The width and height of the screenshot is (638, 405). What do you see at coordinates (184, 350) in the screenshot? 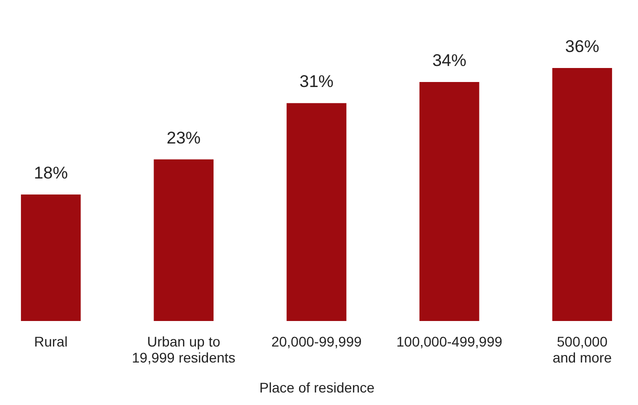
I see `x-tick-label: Urban up to 19,999 residents` at bounding box center [184, 350].